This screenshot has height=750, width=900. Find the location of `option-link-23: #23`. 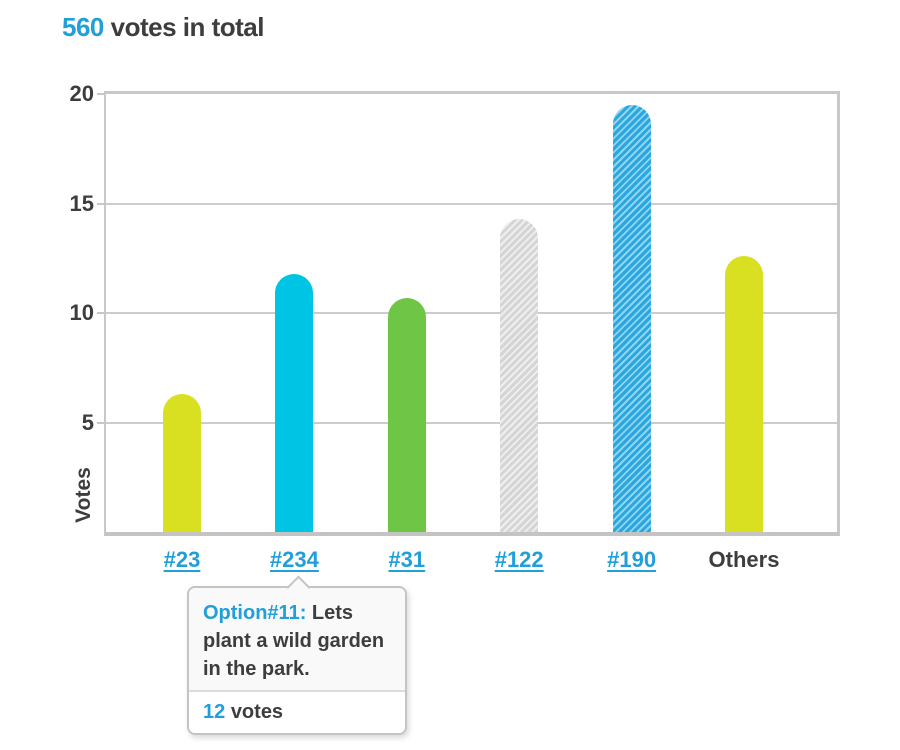

option-link-23: #23 is located at coordinates (182, 559).